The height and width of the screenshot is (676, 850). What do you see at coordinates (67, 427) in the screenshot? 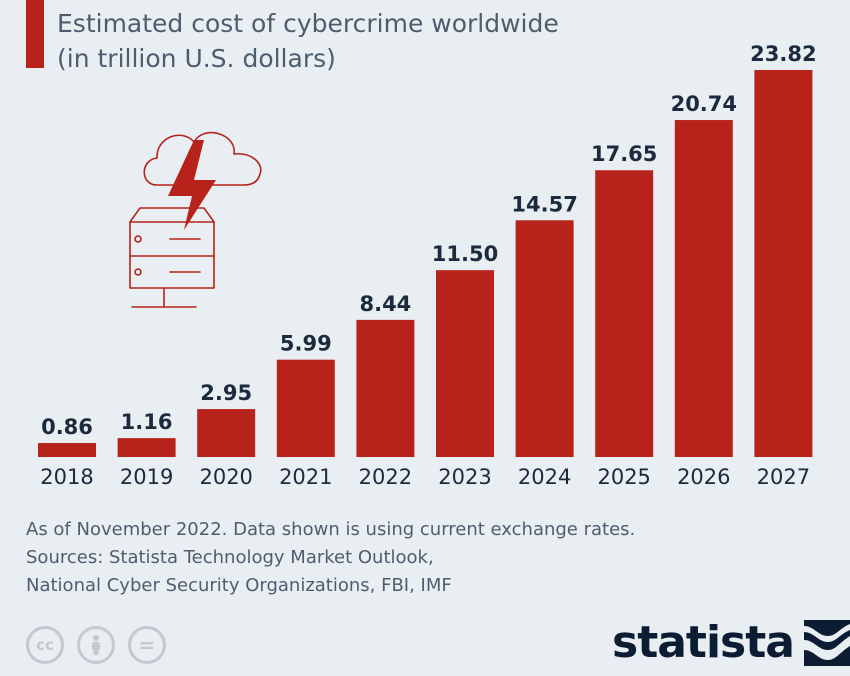
I see `value-label-2018: 0.86` at bounding box center [67, 427].